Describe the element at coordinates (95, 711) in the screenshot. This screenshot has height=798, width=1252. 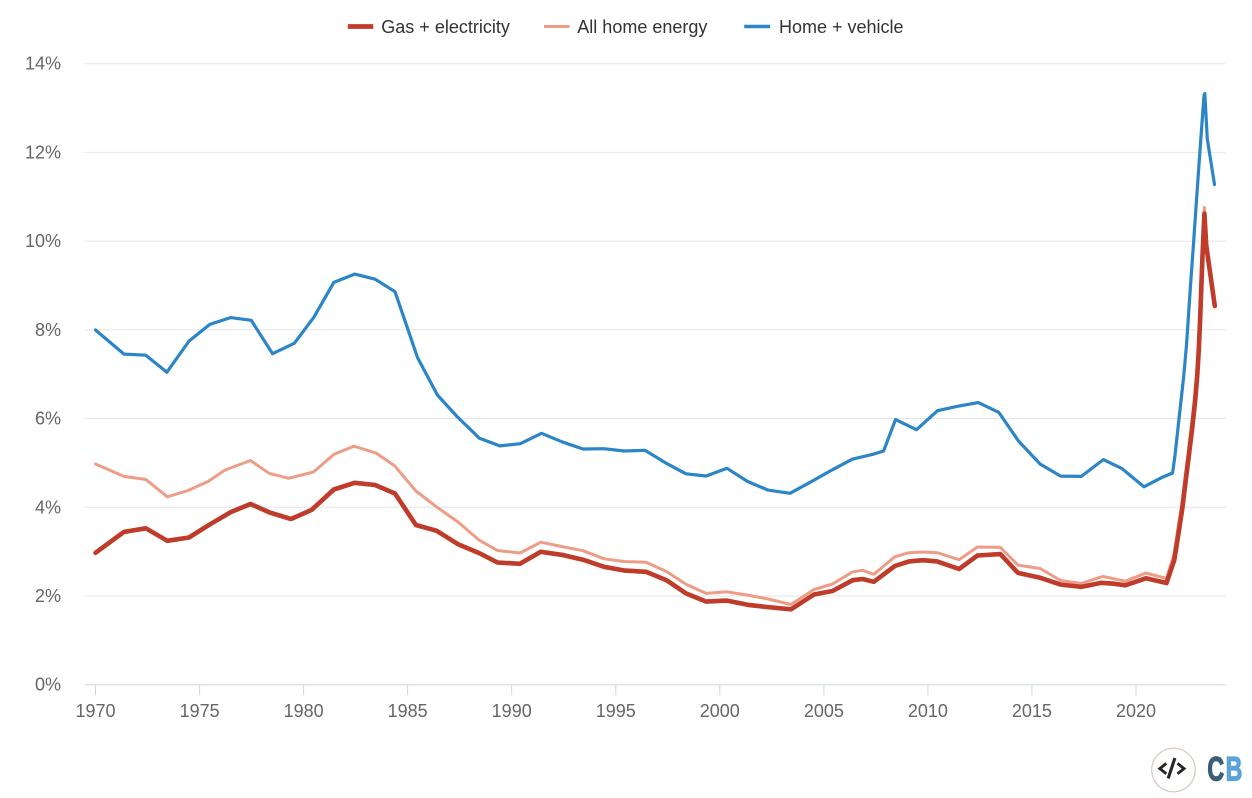
I see `svg-text: 1970` at that location.